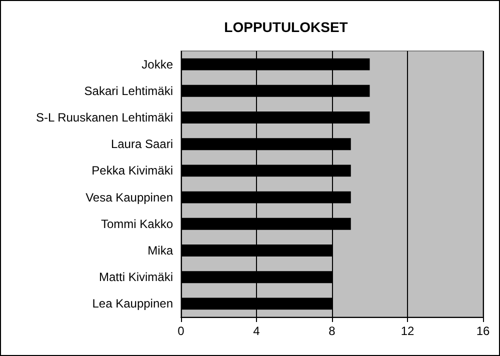  I want to click on y-tick-label: Matti Kivimäki, so click(135, 277).